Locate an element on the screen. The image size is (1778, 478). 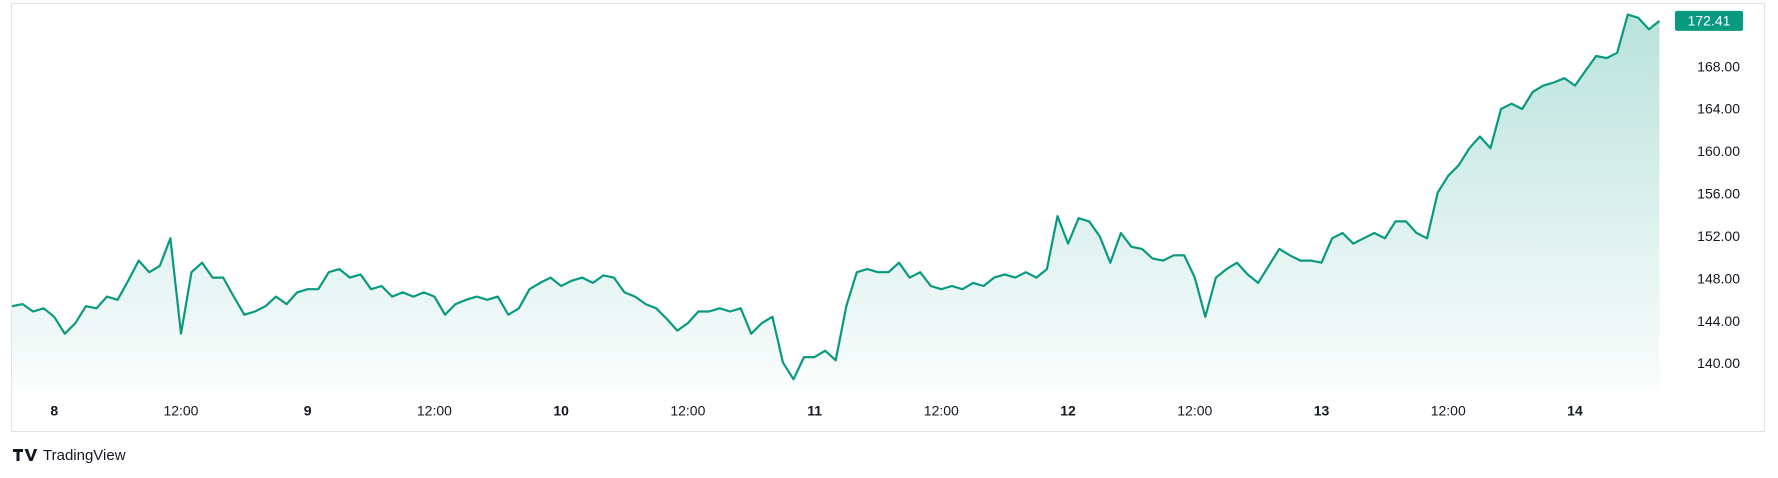
y-tick-label: 148.00 is located at coordinates (1718, 278).